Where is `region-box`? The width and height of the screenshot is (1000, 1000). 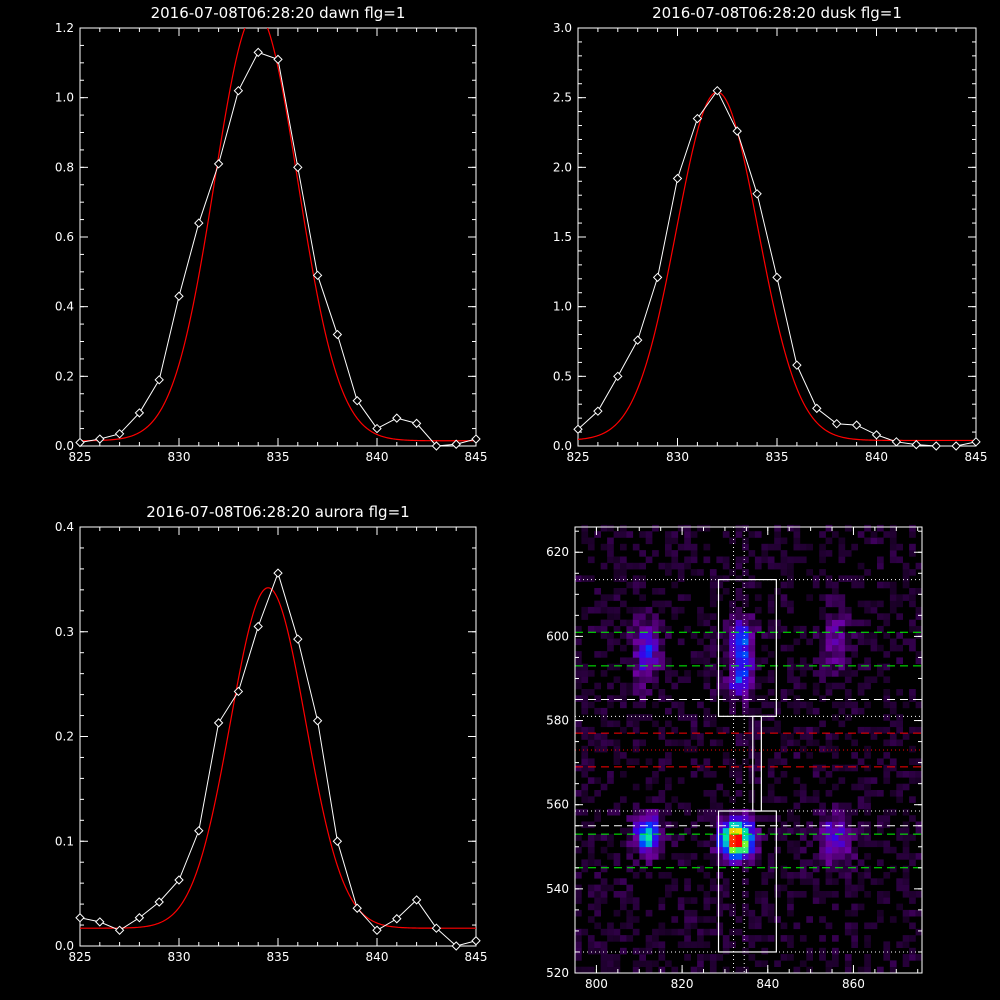 region-box is located at coordinates (747, 647).